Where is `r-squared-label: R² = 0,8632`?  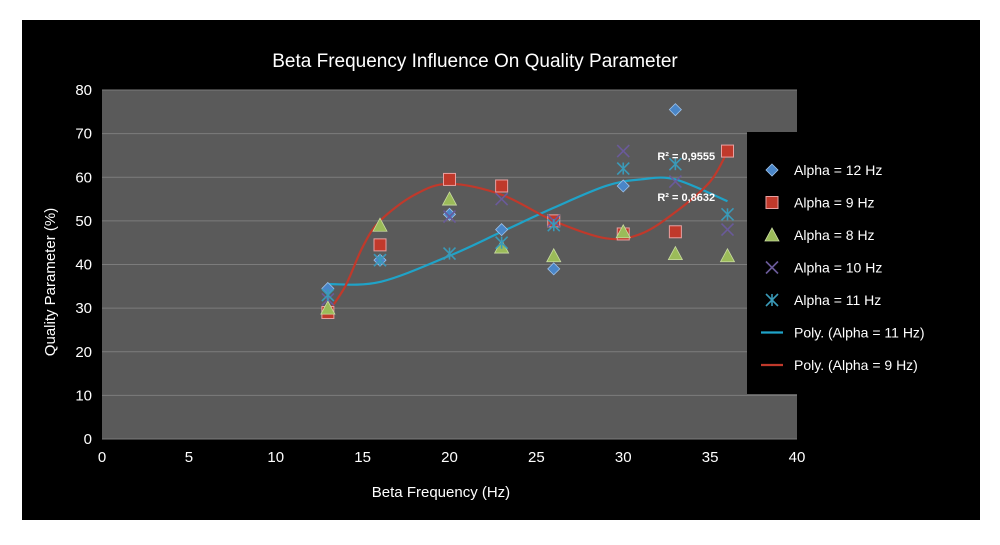
r-squared-label: R² = 0,8632 is located at coordinates (686, 198).